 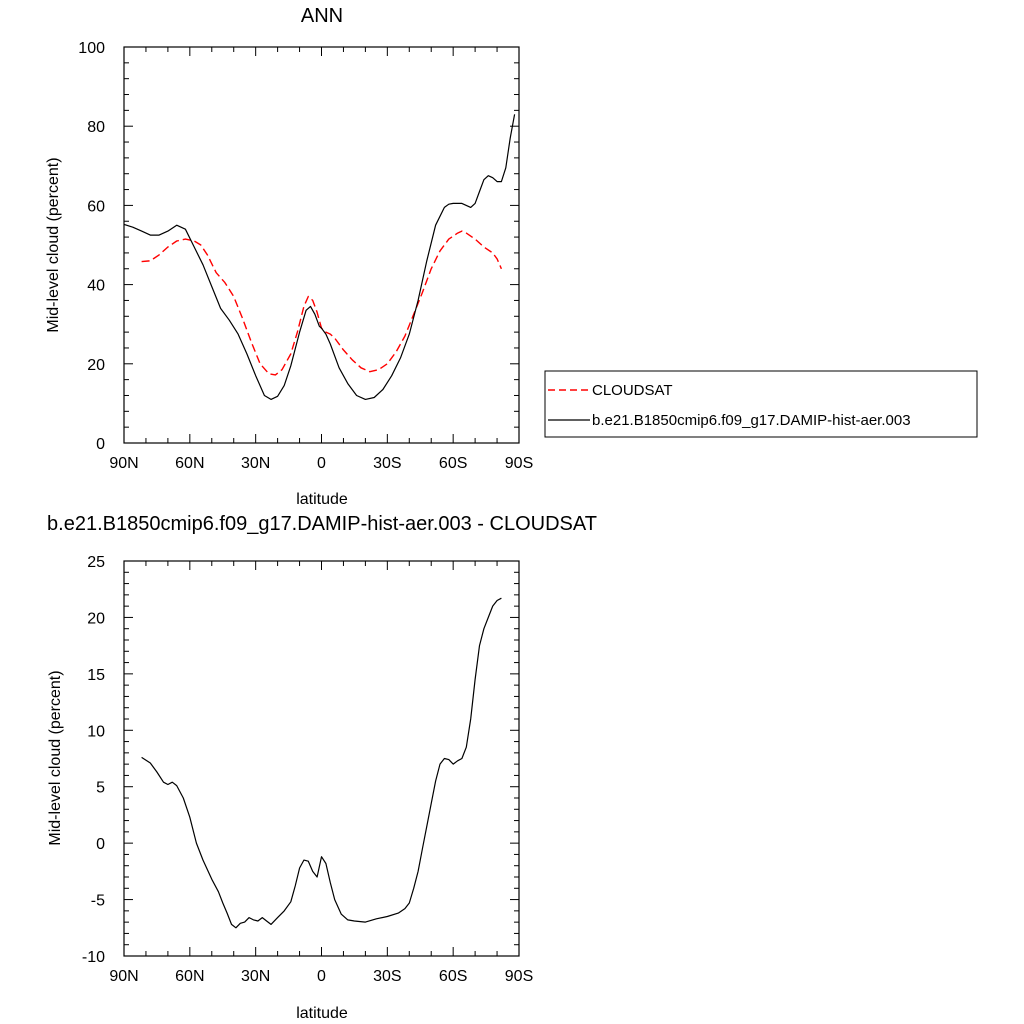 What do you see at coordinates (91, 48) in the screenshot?
I see `y-tick-label: 100` at bounding box center [91, 48].